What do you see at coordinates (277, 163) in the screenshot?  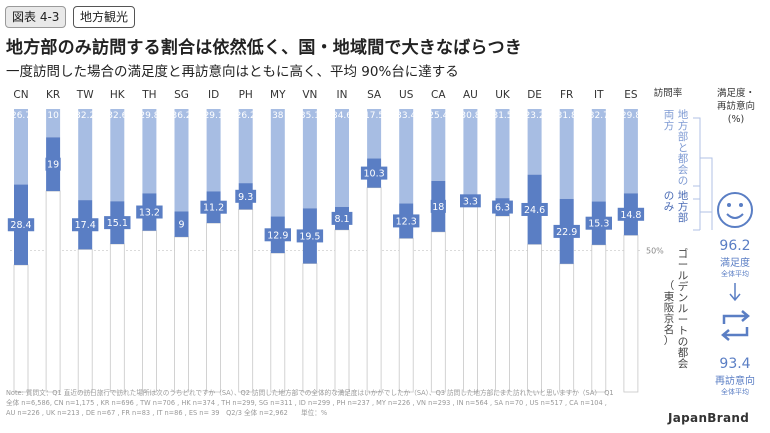 I see `bar-both-my` at bounding box center [277, 163].